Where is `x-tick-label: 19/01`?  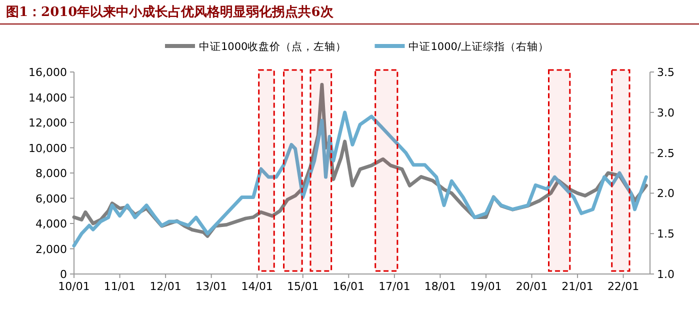 x-tick-label: 19/01 is located at coordinates (486, 286).